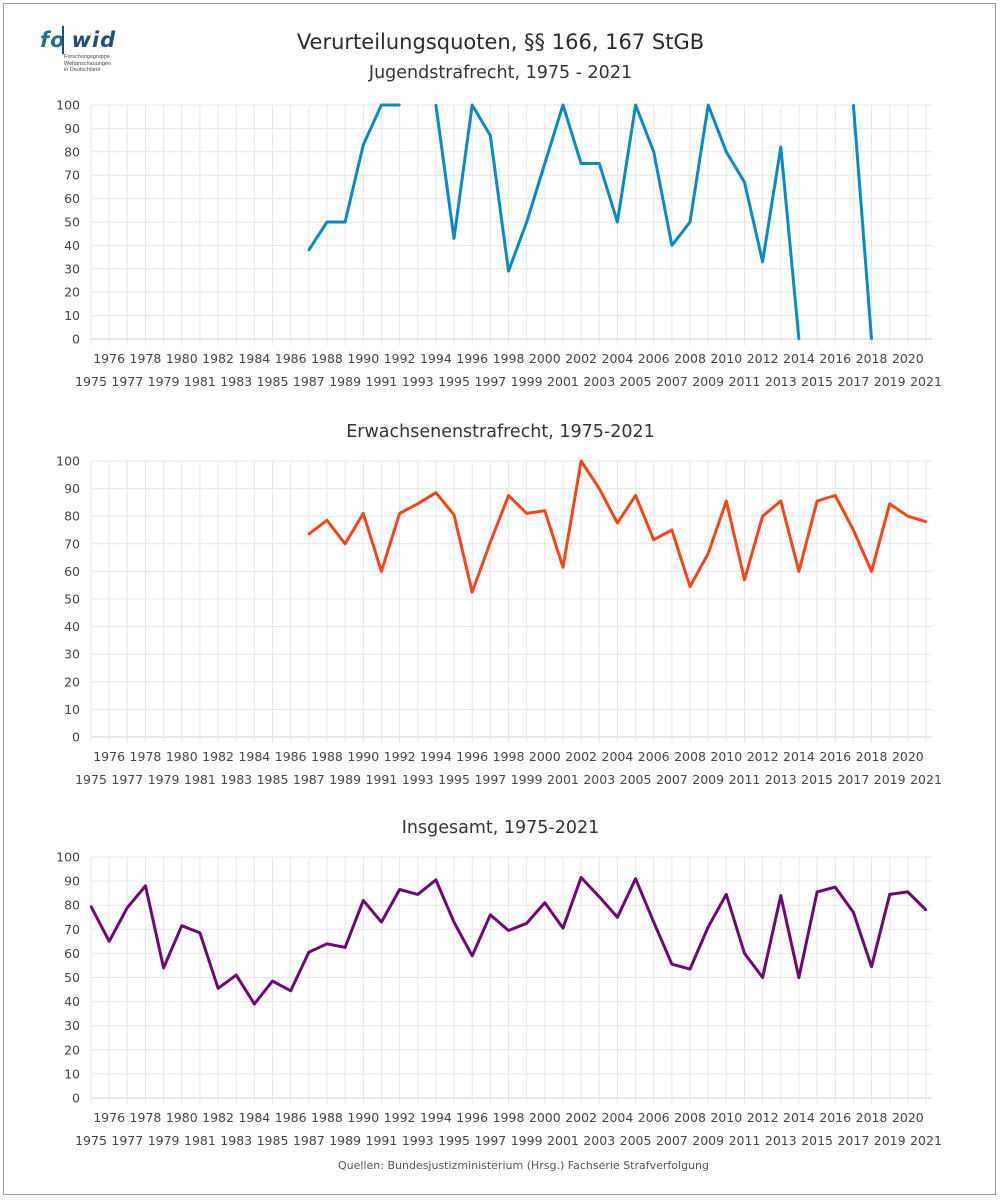  Describe the element at coordinates (872, 756) in the screenshot. I see `x-tick-label: 2018` at that location.